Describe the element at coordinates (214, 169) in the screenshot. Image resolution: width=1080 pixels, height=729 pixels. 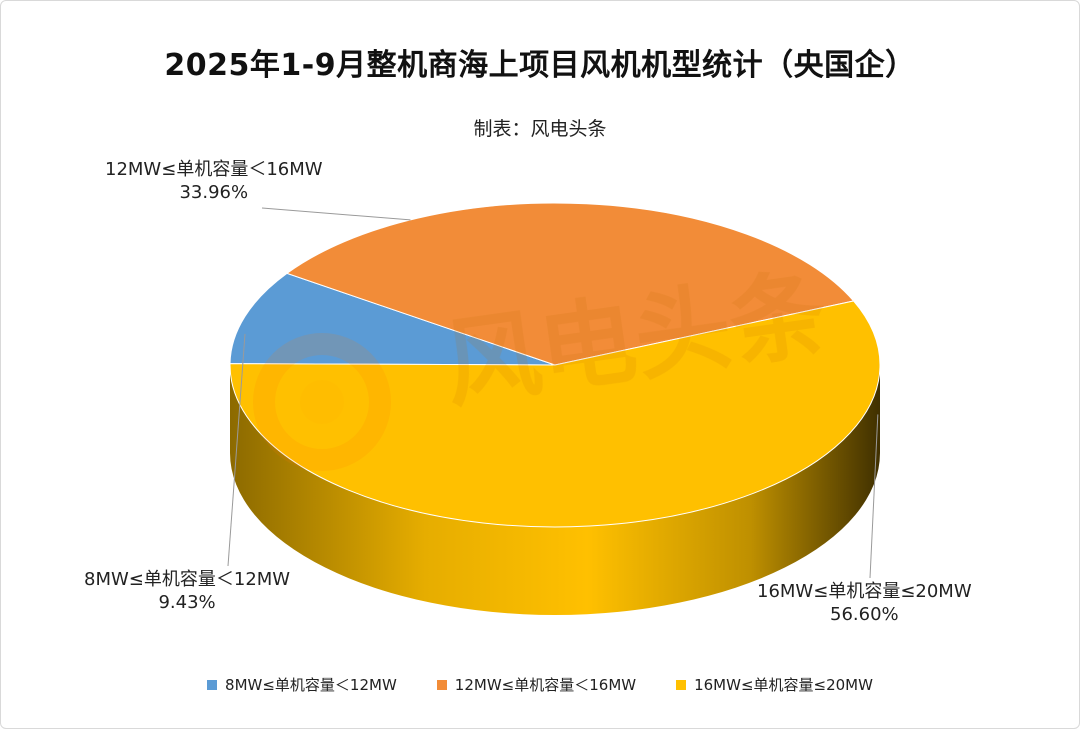
I see `data-label-name: 12MW≤单机容量＜16MW` at that location.